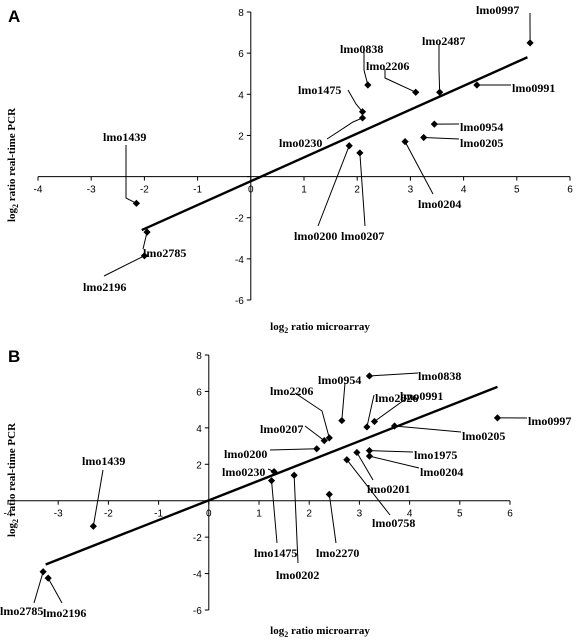 The height and width of the screenshot is (641, 576). I want to click on y-tick-label: -6, so click(197, 611).